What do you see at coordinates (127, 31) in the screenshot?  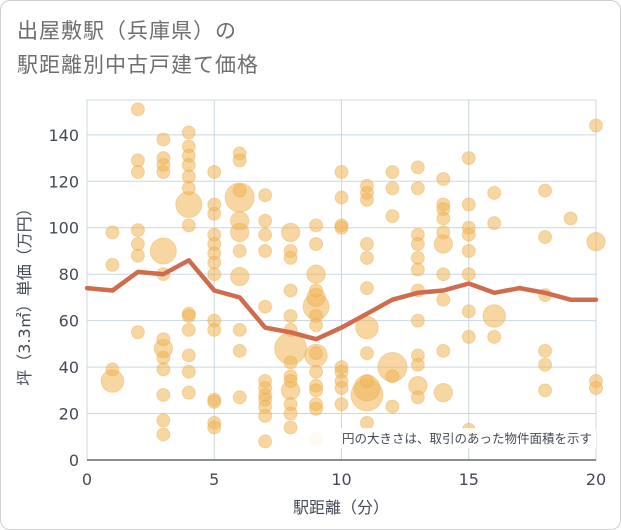 I see `title-line-1: 出屋敷駅（兵庫県）の` at bounding box center [127, 31].